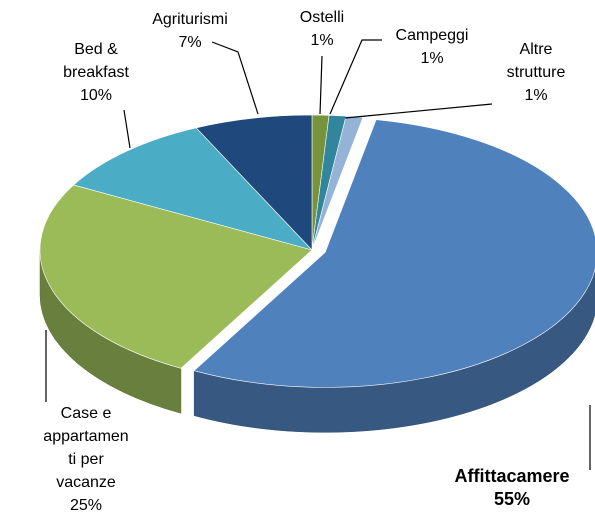 This screenshot has height=525, width=595. What do you see at coordinates (322, 17) in the screenshot?
I see `category-name: Ostelli` at bounding box center [322, 17].